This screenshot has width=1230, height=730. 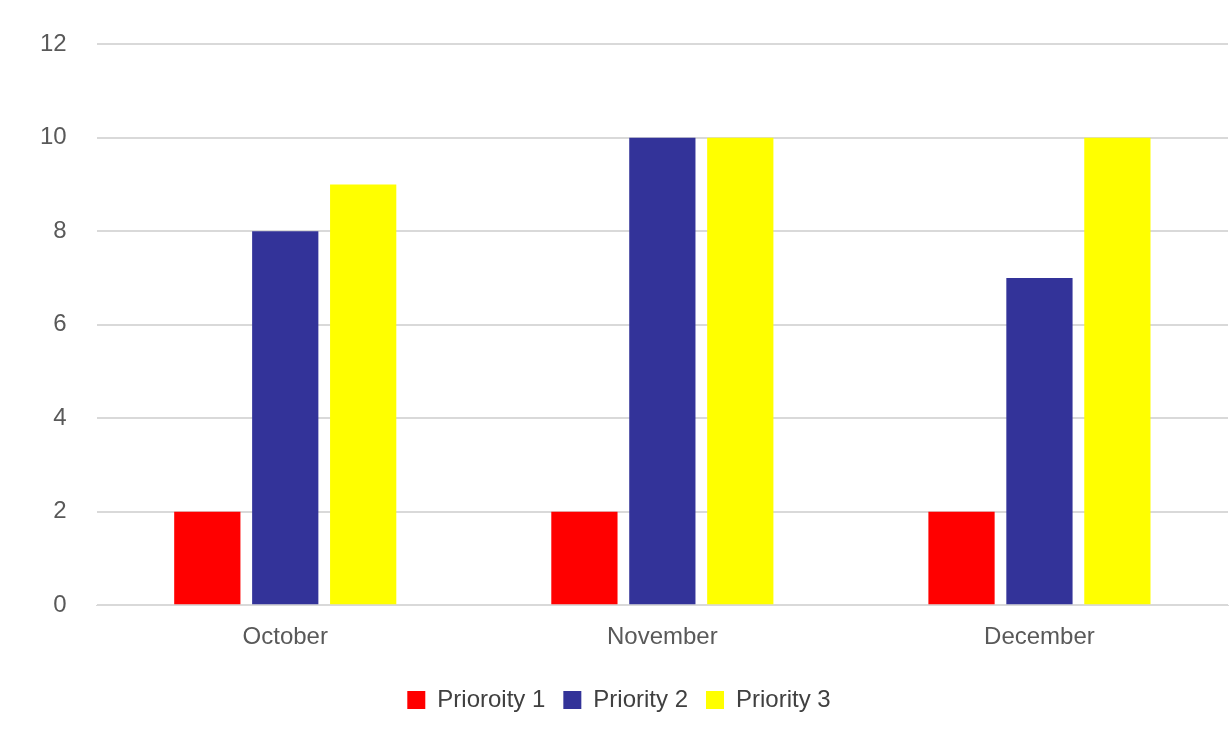 I want to click on legend-label: Priority 3, so click(x=783, y=698).